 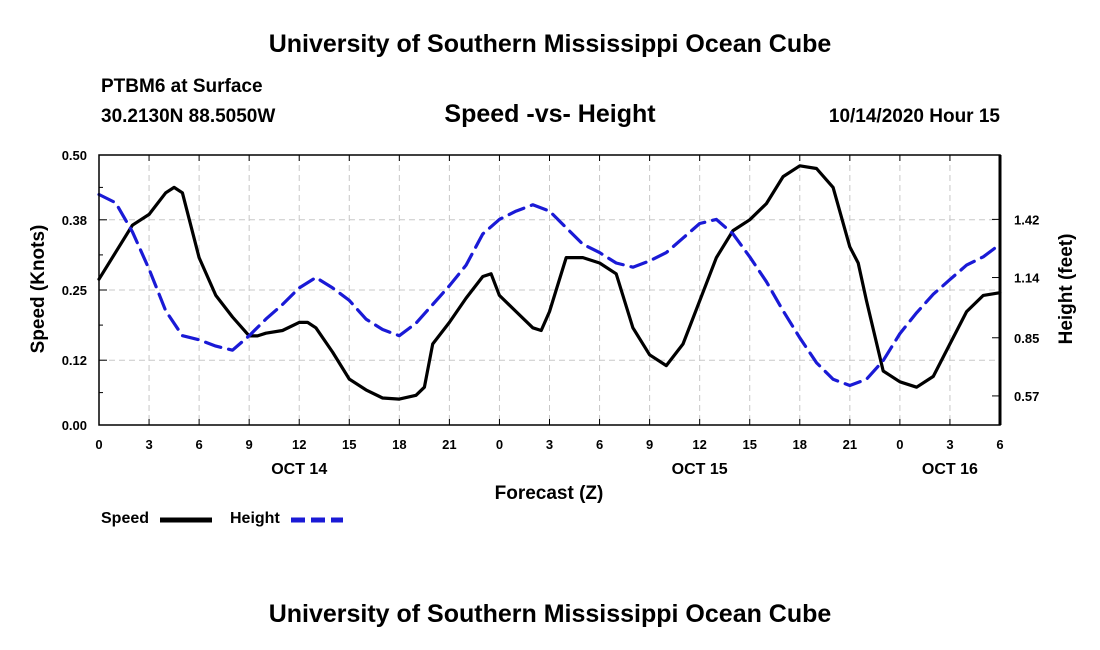 What do you see at coordinates (700, 469) in the screenshot?
I see `date-label: OCT 15` at bounding box center [700, 469].